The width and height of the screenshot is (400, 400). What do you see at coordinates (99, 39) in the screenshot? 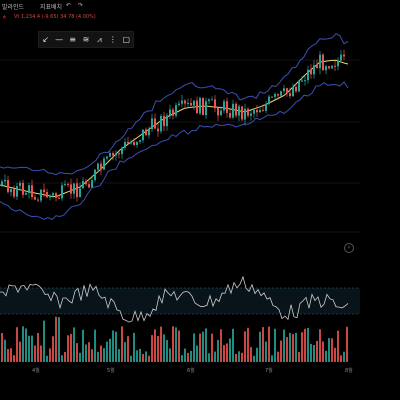
I see `wave-icon: ⩘` at bounding box center [99, 39].